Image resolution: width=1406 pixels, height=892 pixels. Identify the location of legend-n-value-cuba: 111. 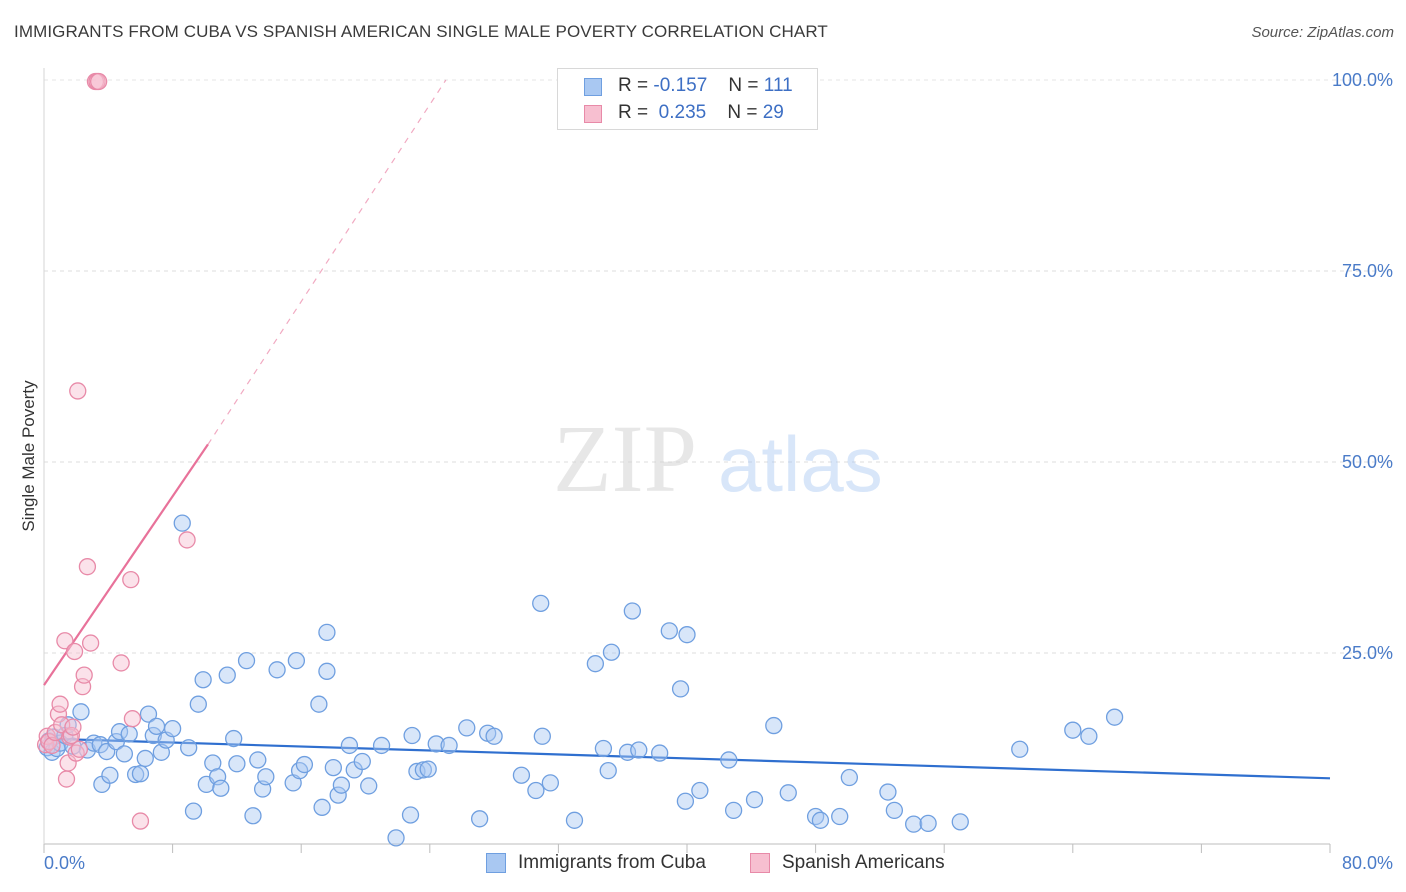
(778, 85).